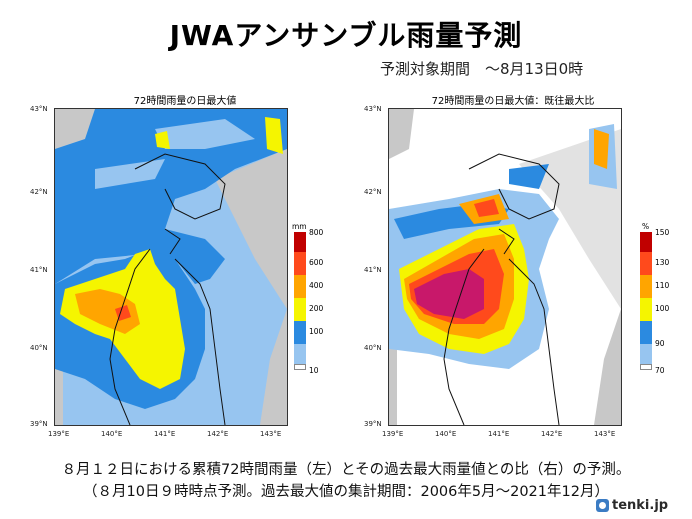 This screenshot has width=692, height=519. I want to click on left-cbar-seg-min, so click(300, 367).